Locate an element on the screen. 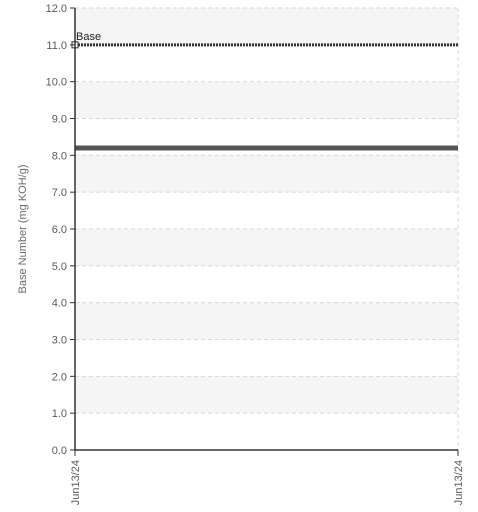  y-tick-label: 2.0 is located at coordinates (59, 377).